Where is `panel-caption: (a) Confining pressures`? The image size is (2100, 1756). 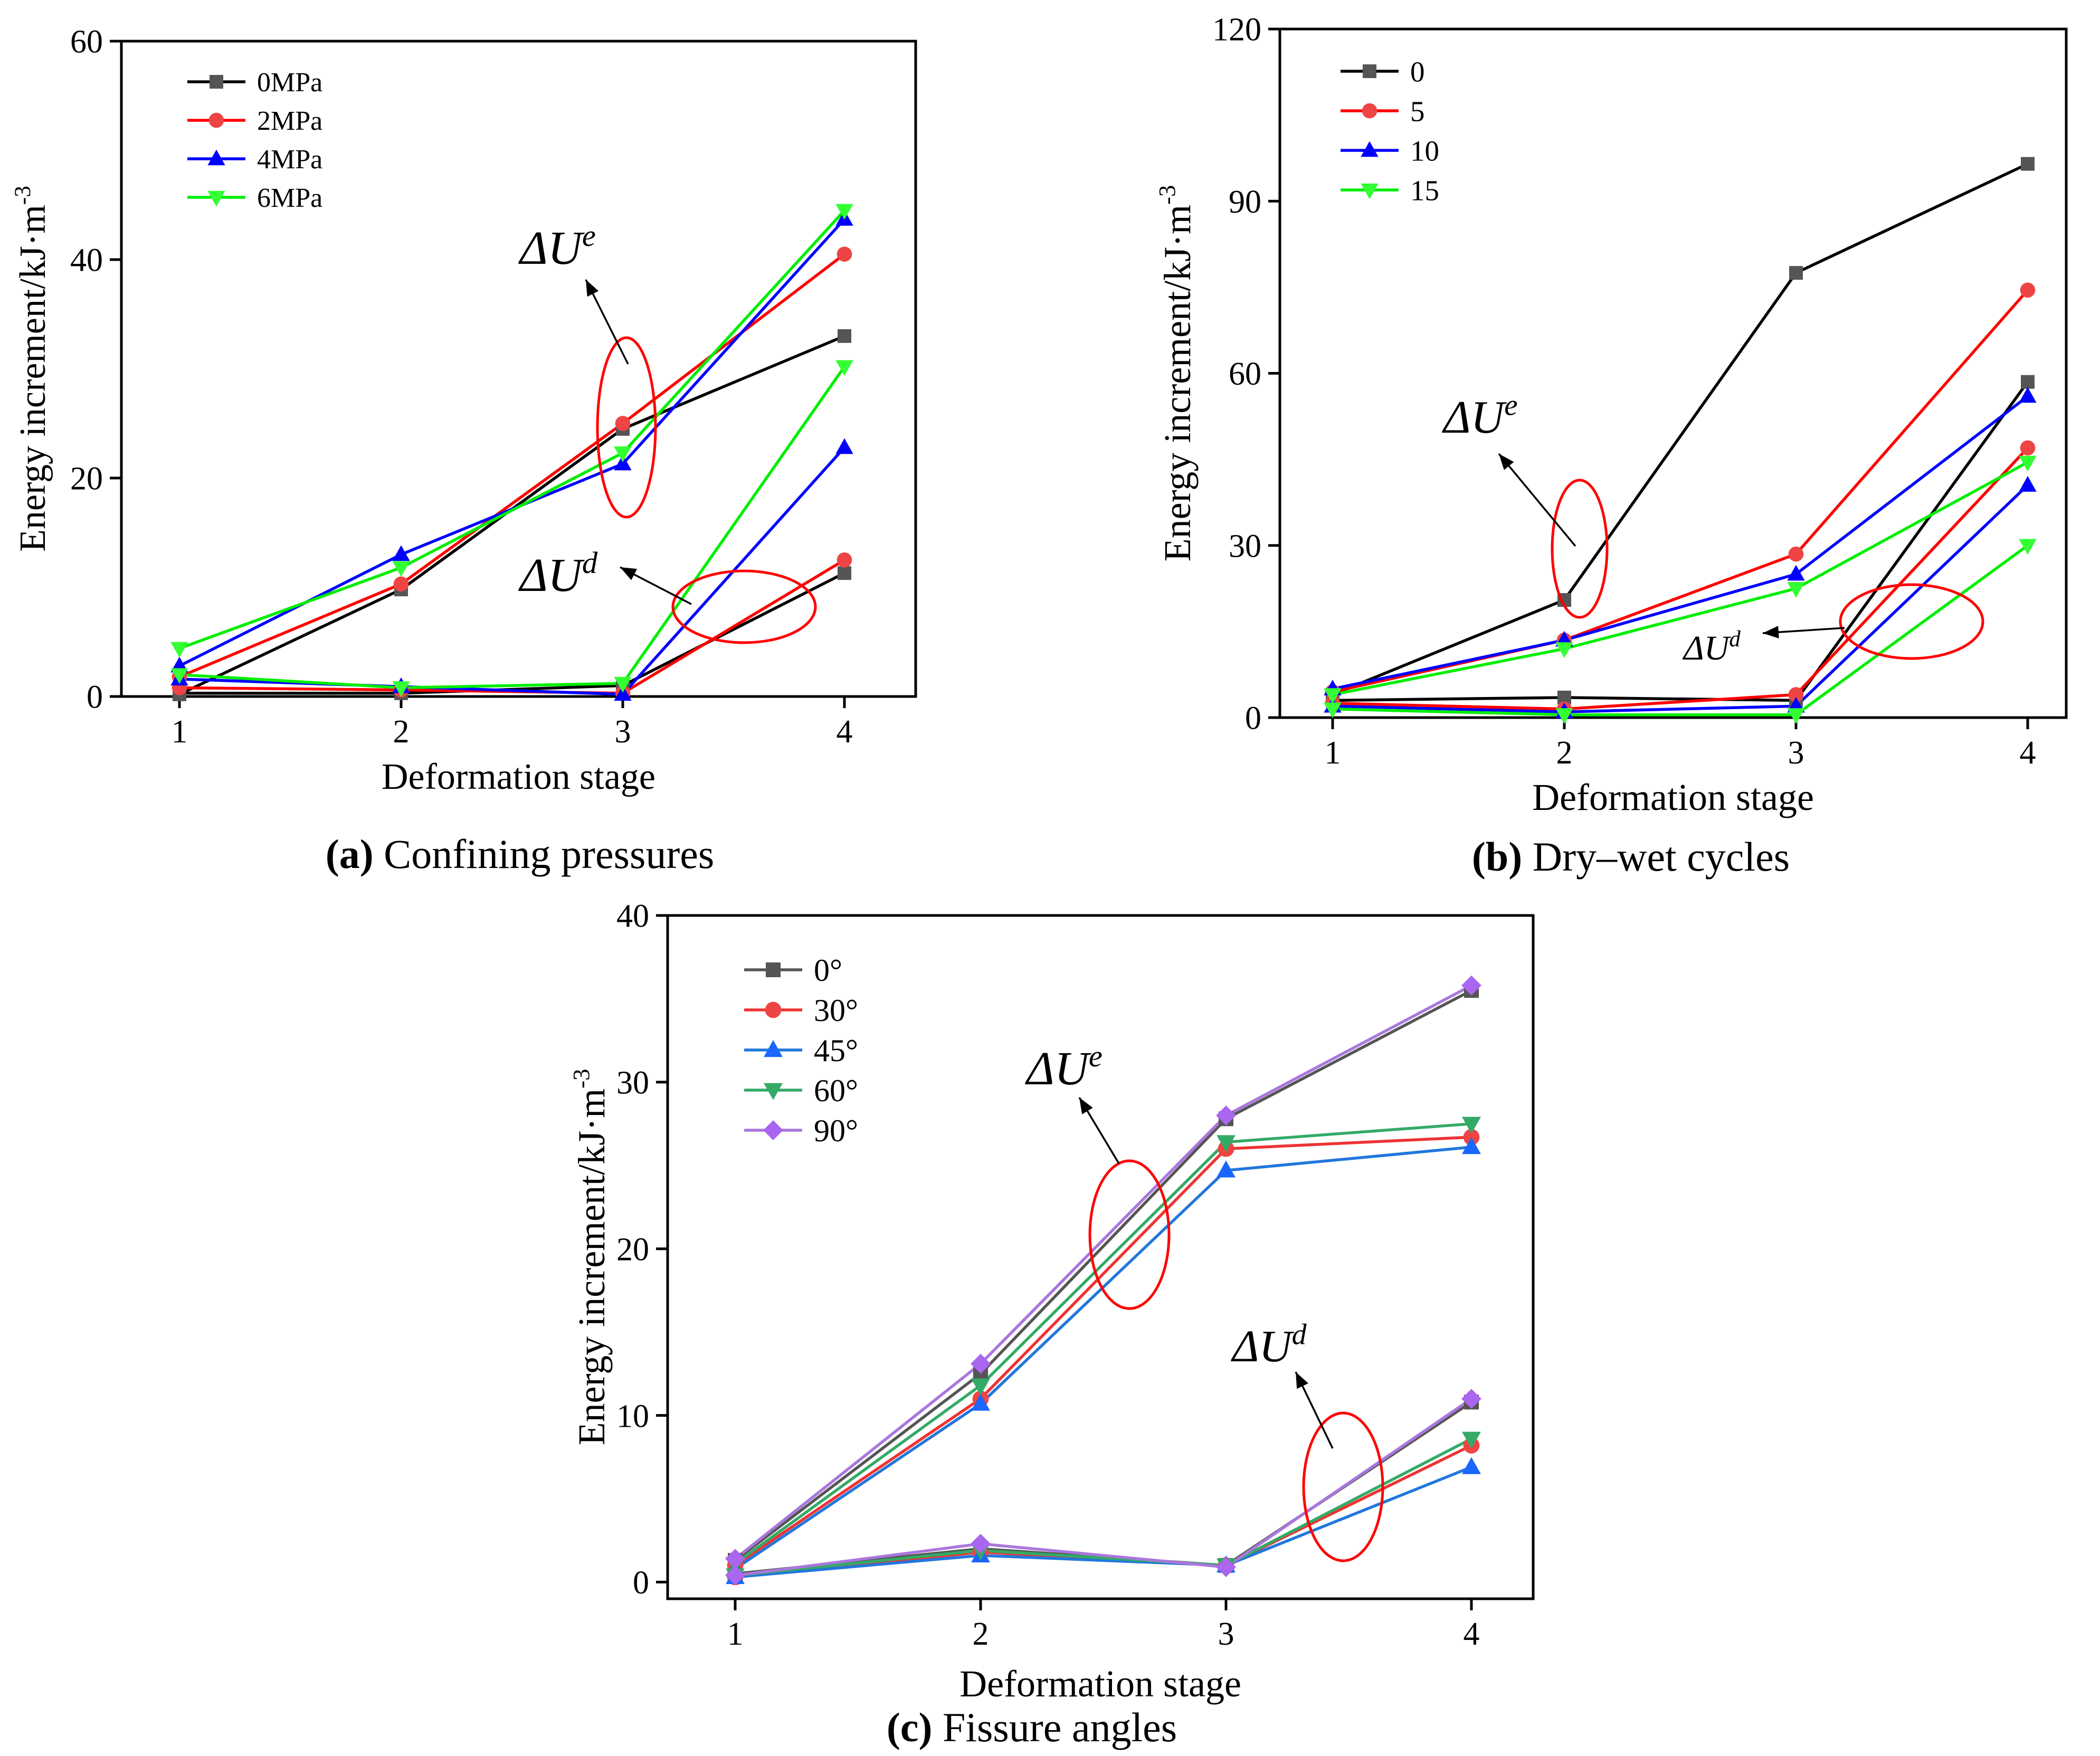
panel-caption: (a) Confining pressures is located at coordinates (520, 854).